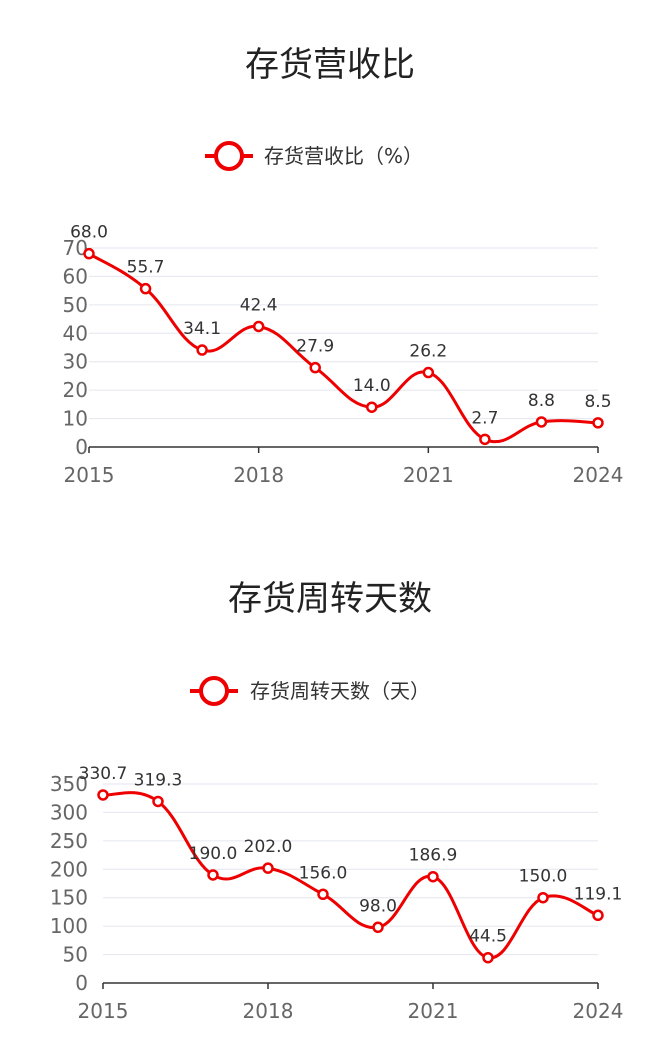 The width and height of the screenshot is (660, 1060). Describe the element at coordinates (330, 65) in the screenshot. I see `chart-title: 存货营收比` at that location.